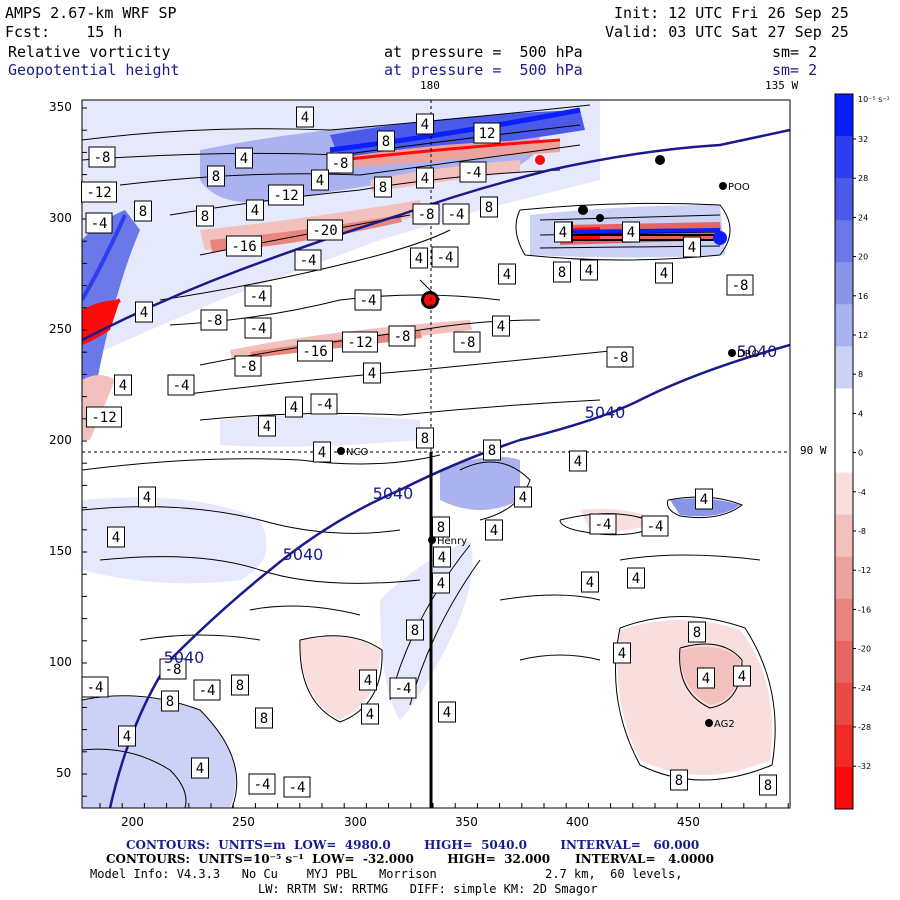 The width and height of the screenshot is (900, 900). I want to click on y-tick-label: 250, so click(60, 329).